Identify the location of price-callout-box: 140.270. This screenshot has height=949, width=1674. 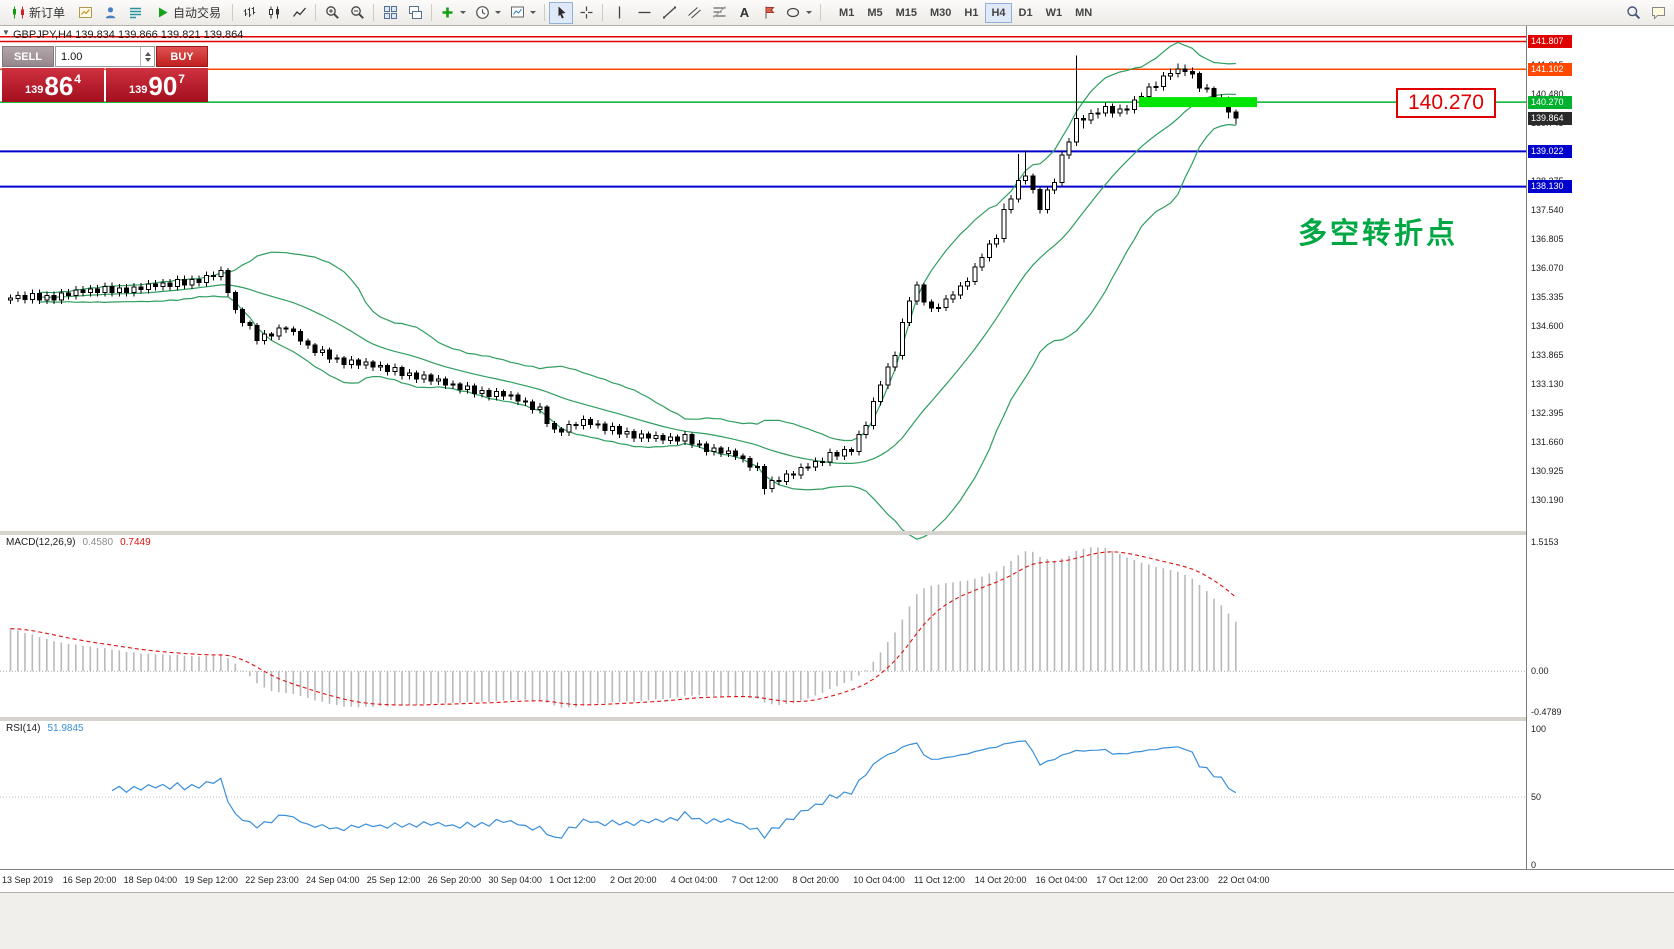
(1446, 103).